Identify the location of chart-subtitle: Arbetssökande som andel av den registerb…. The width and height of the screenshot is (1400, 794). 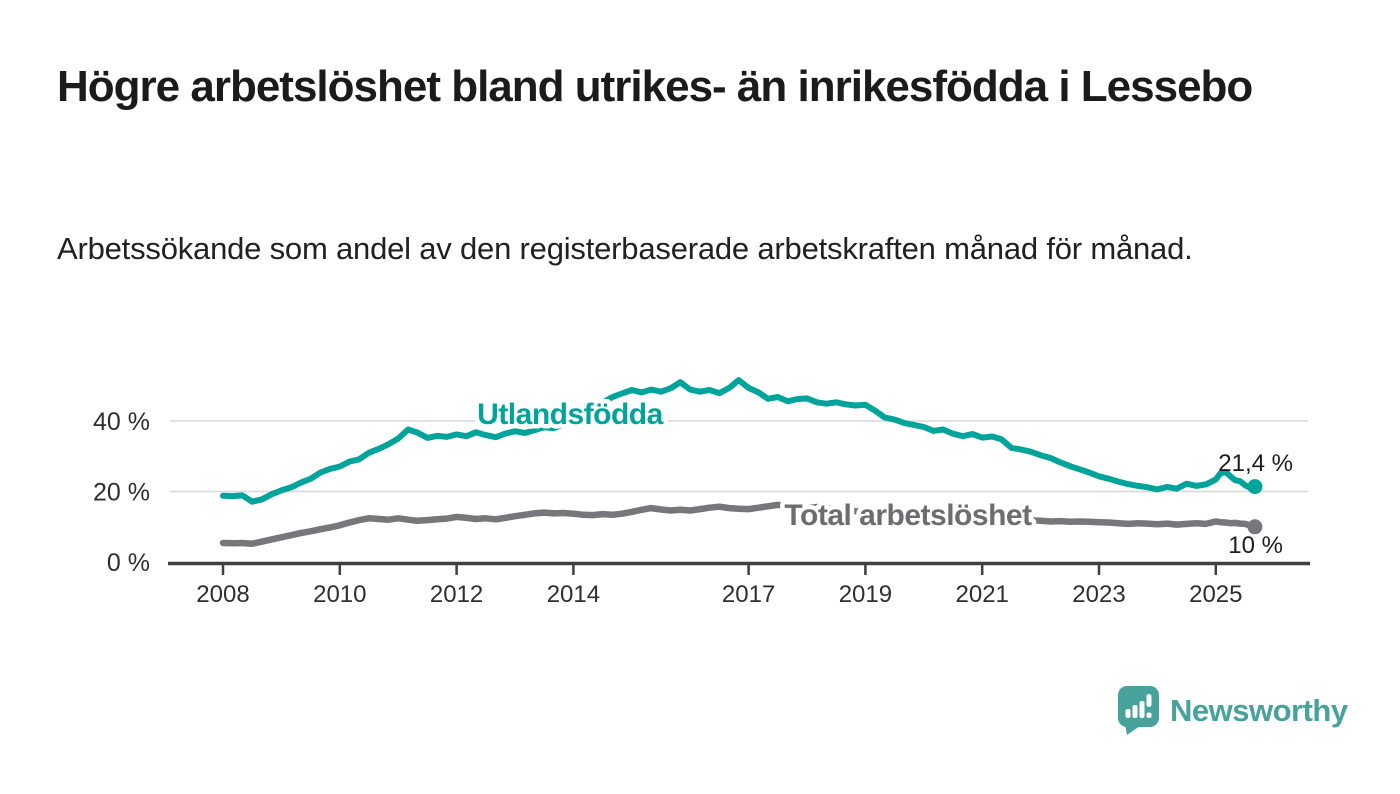
(625, 248).